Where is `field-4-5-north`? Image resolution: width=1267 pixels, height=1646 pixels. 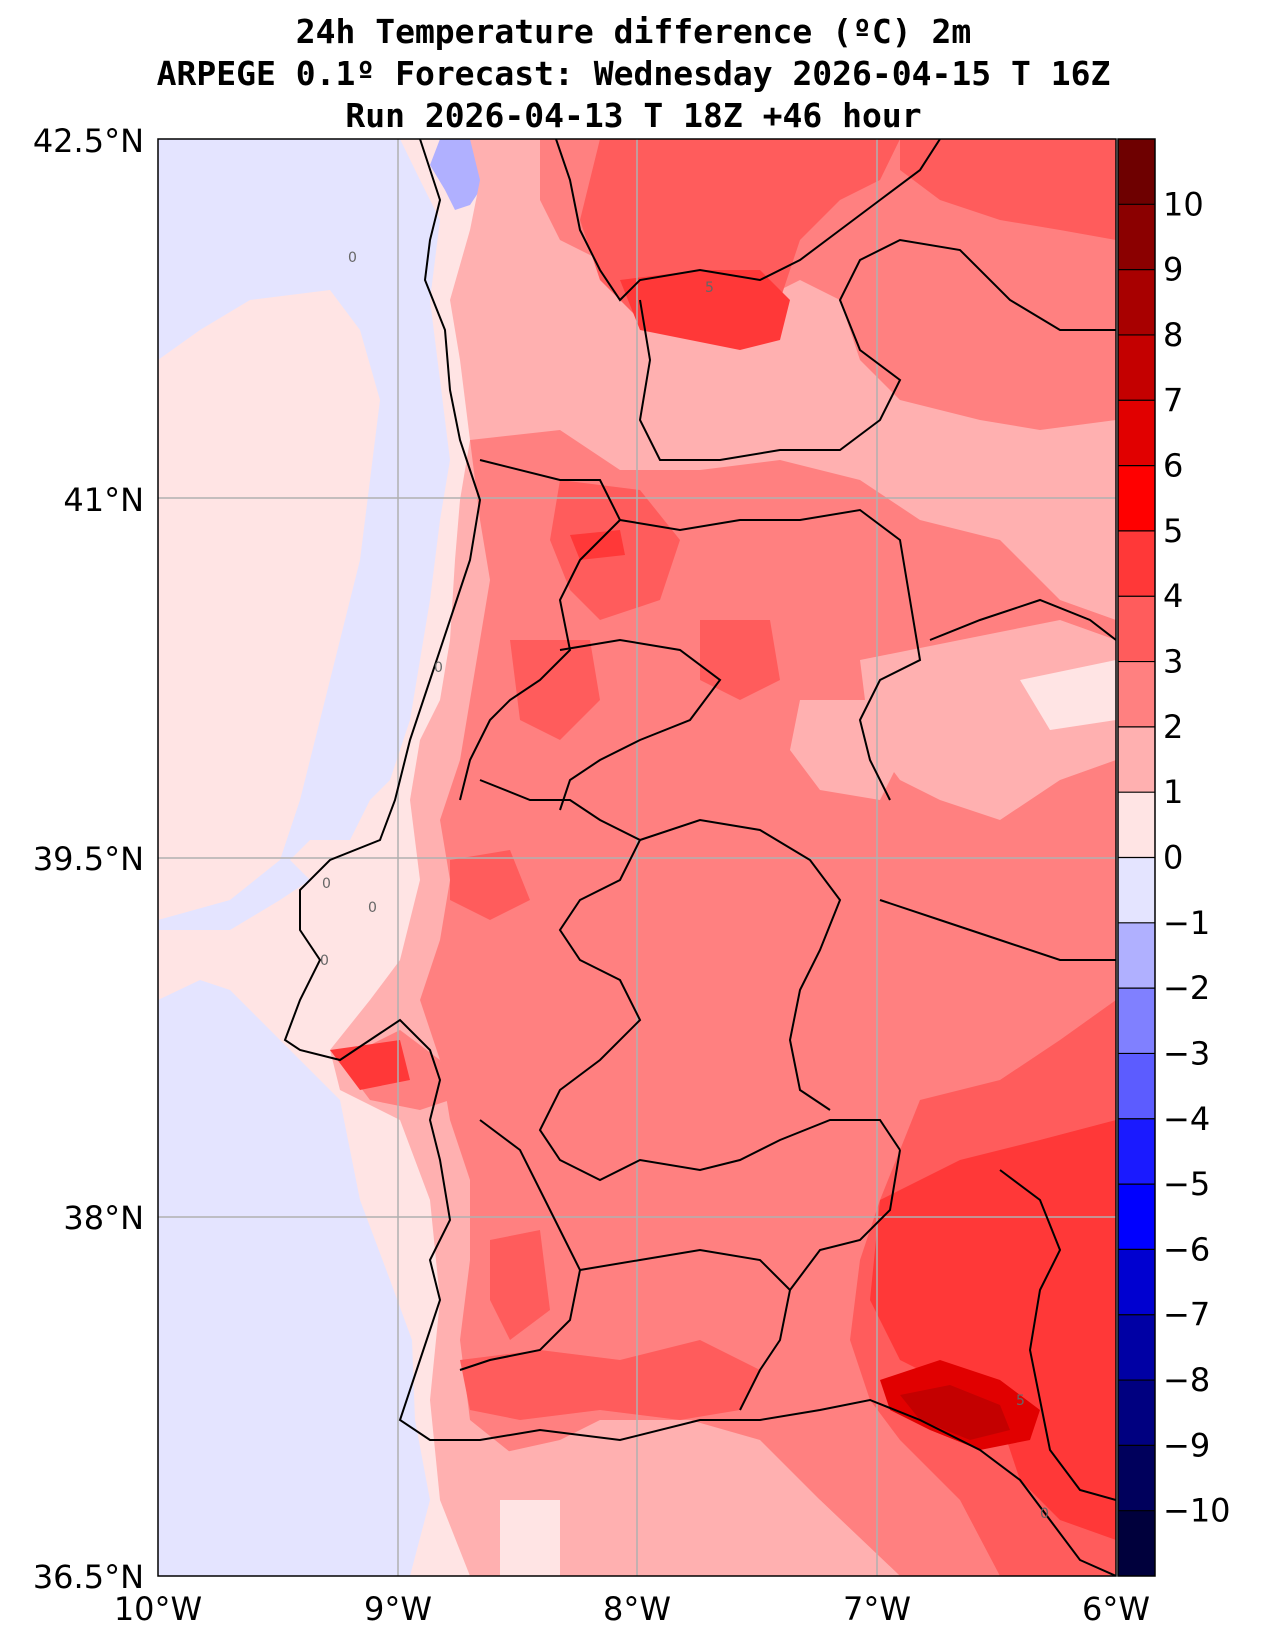 field-4-5-north is located at coordinates (705, 310).